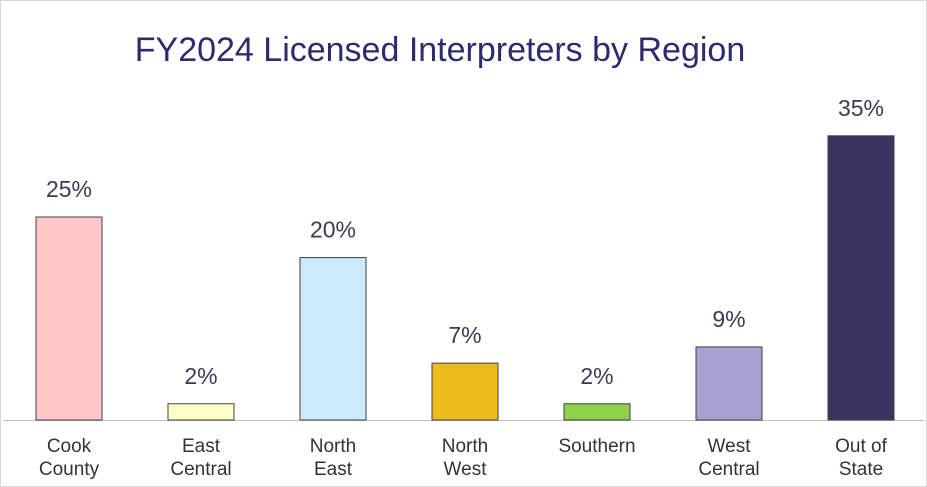 The width and height of the screenshot is (927, 487). Describe the element at coordinates (861, 458) in the screenshot. I see `x-tick-label: Out of State` at that location.